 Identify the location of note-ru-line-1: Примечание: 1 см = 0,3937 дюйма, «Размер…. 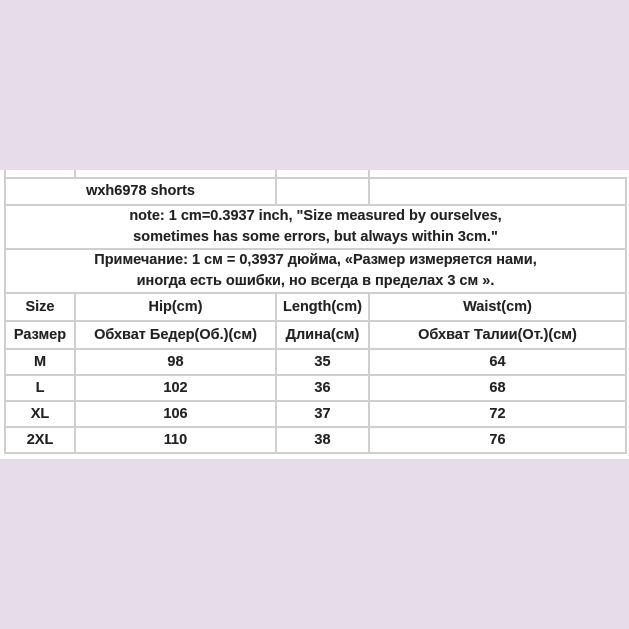
(315, 260).